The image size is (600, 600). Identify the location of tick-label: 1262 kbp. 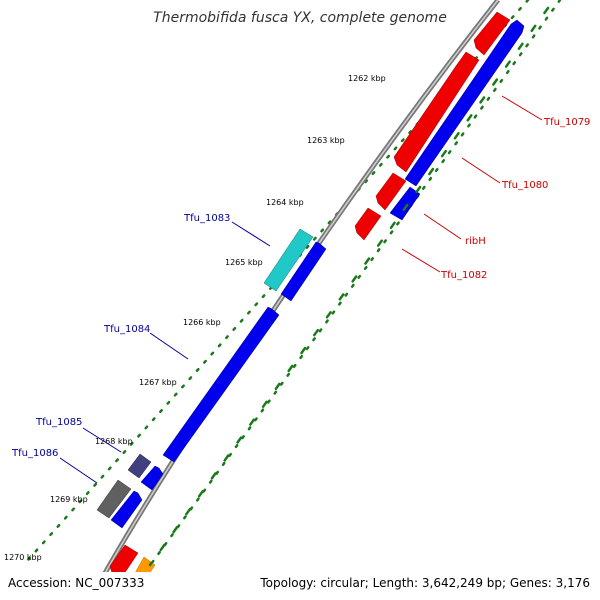
(367, 78).